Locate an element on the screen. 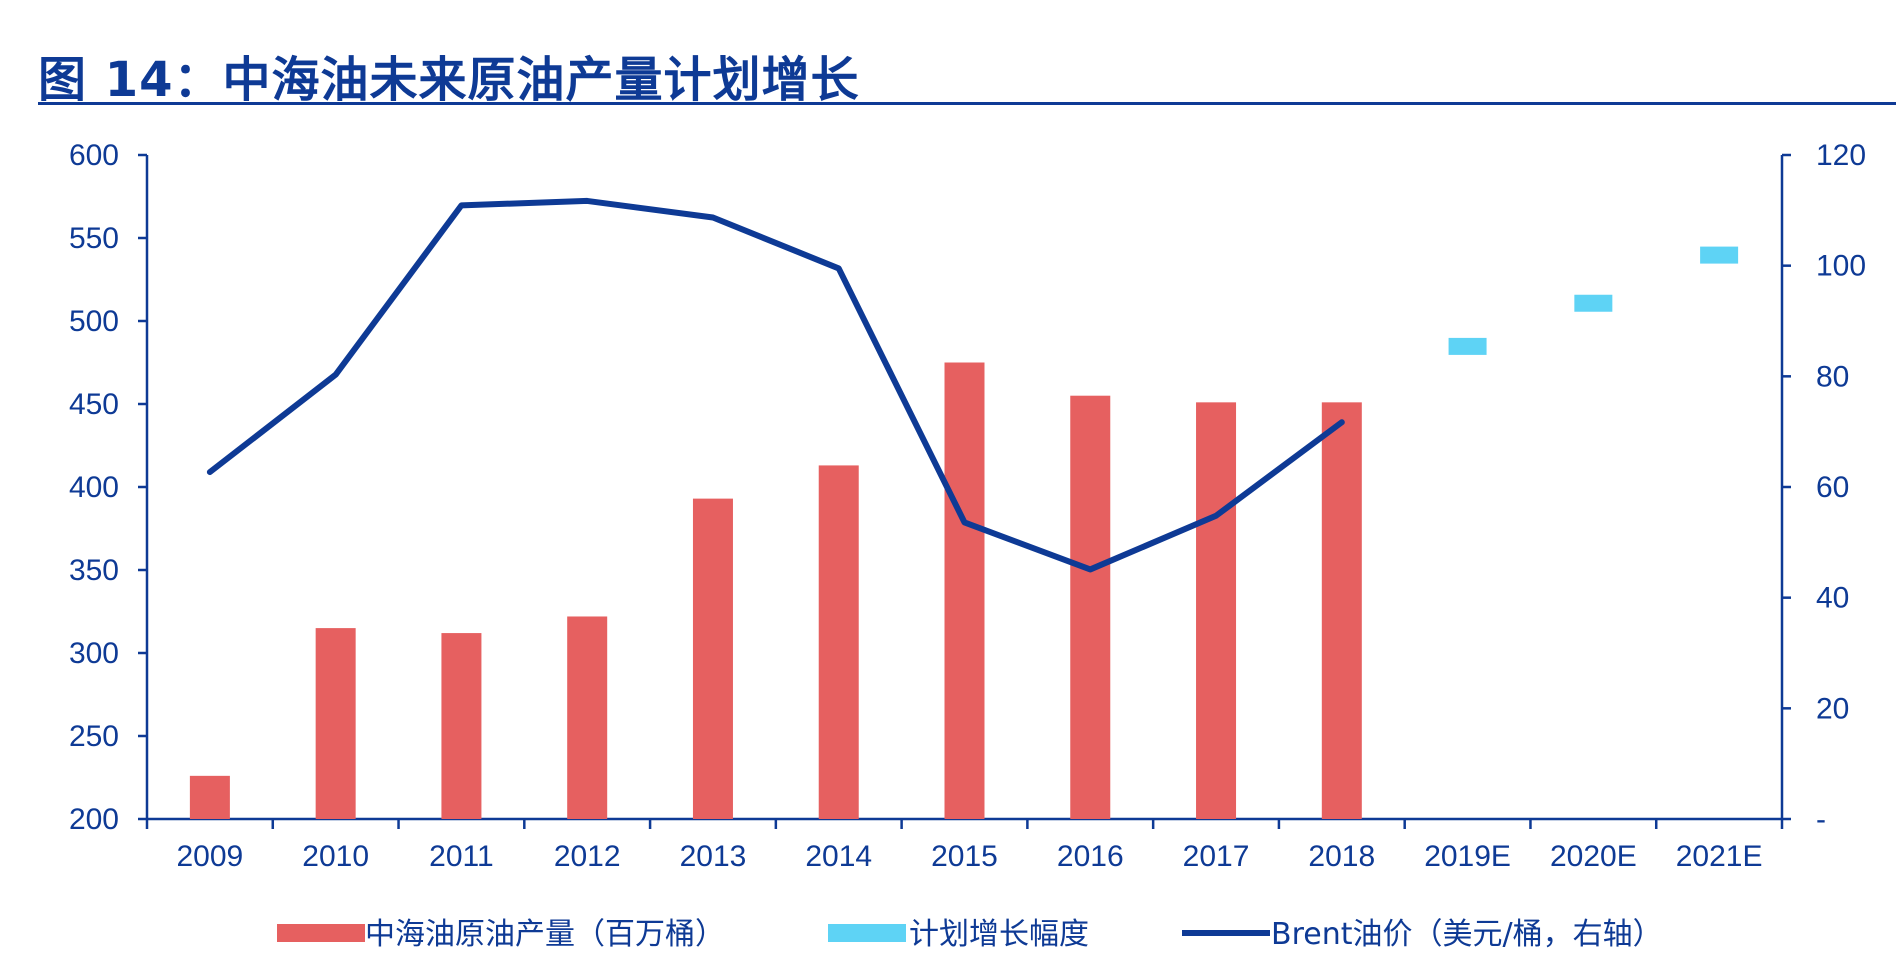 The width and height of the screenshot is (1896, 962). legend-swatch-production is located at coordinates (321, 933).